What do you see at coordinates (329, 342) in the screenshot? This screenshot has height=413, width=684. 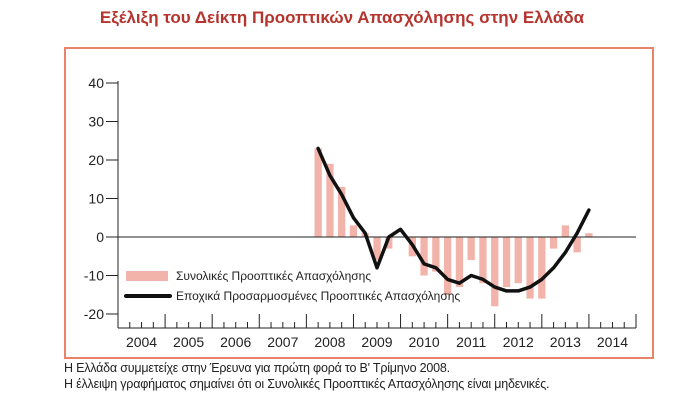 I see `x-tick-label: 2008` at bounding box center [329, 342].